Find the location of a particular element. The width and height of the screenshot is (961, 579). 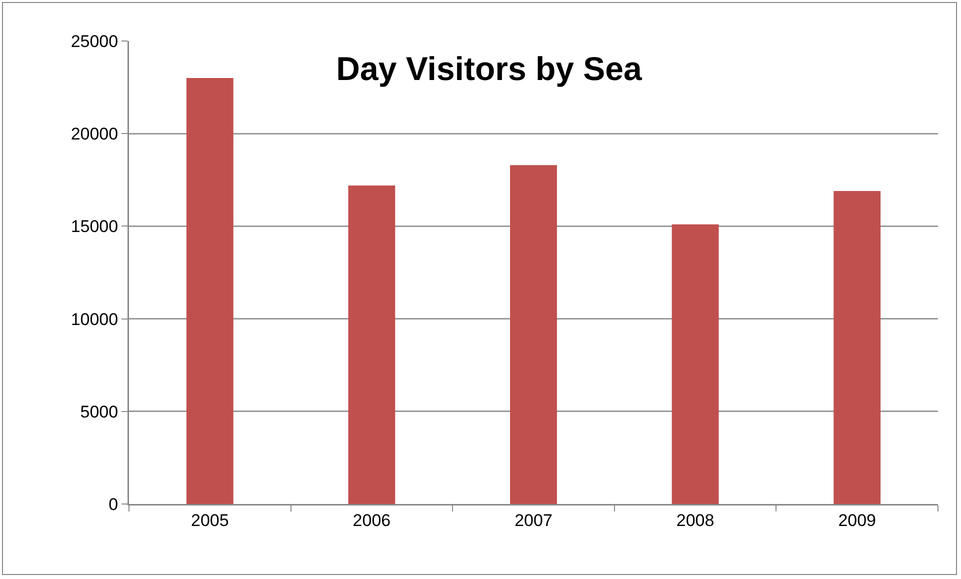

y-tick-label: 20000 is located at coordinates (94, 134).